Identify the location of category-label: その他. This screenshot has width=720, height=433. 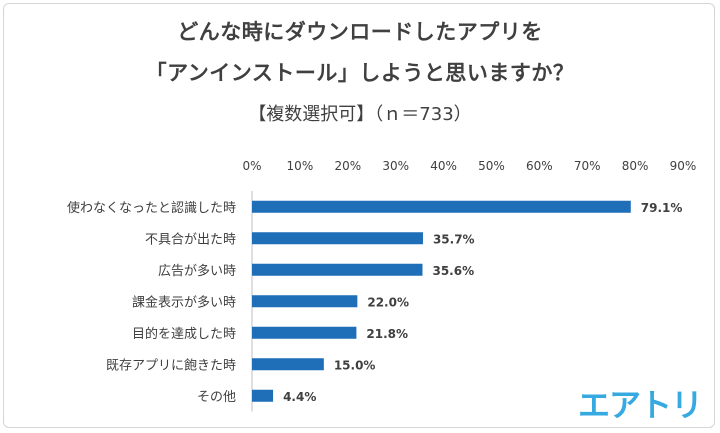
(216, 397).